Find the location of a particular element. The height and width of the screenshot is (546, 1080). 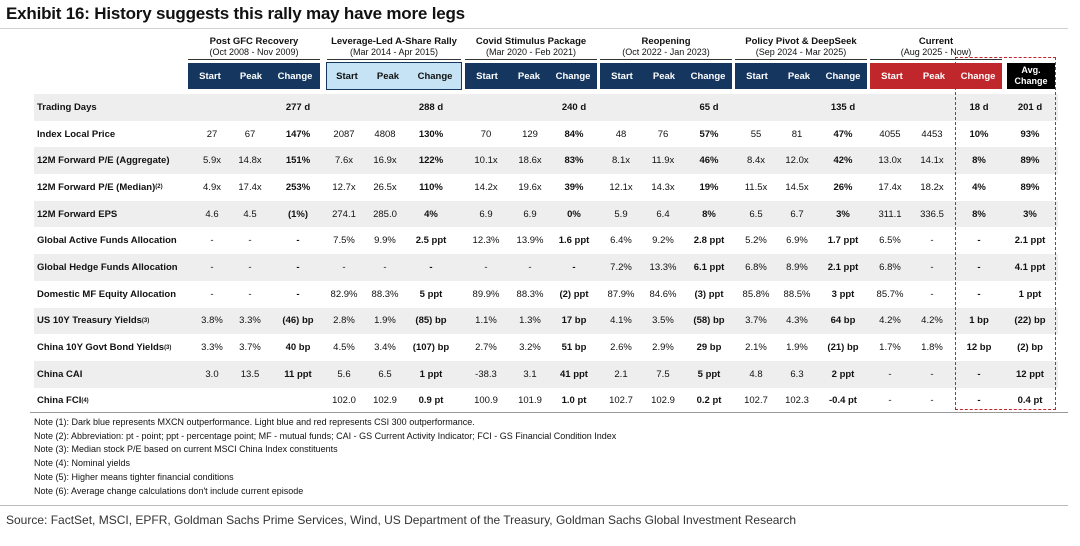

table-cell: 14.1x is located at coordinates (932, 161).